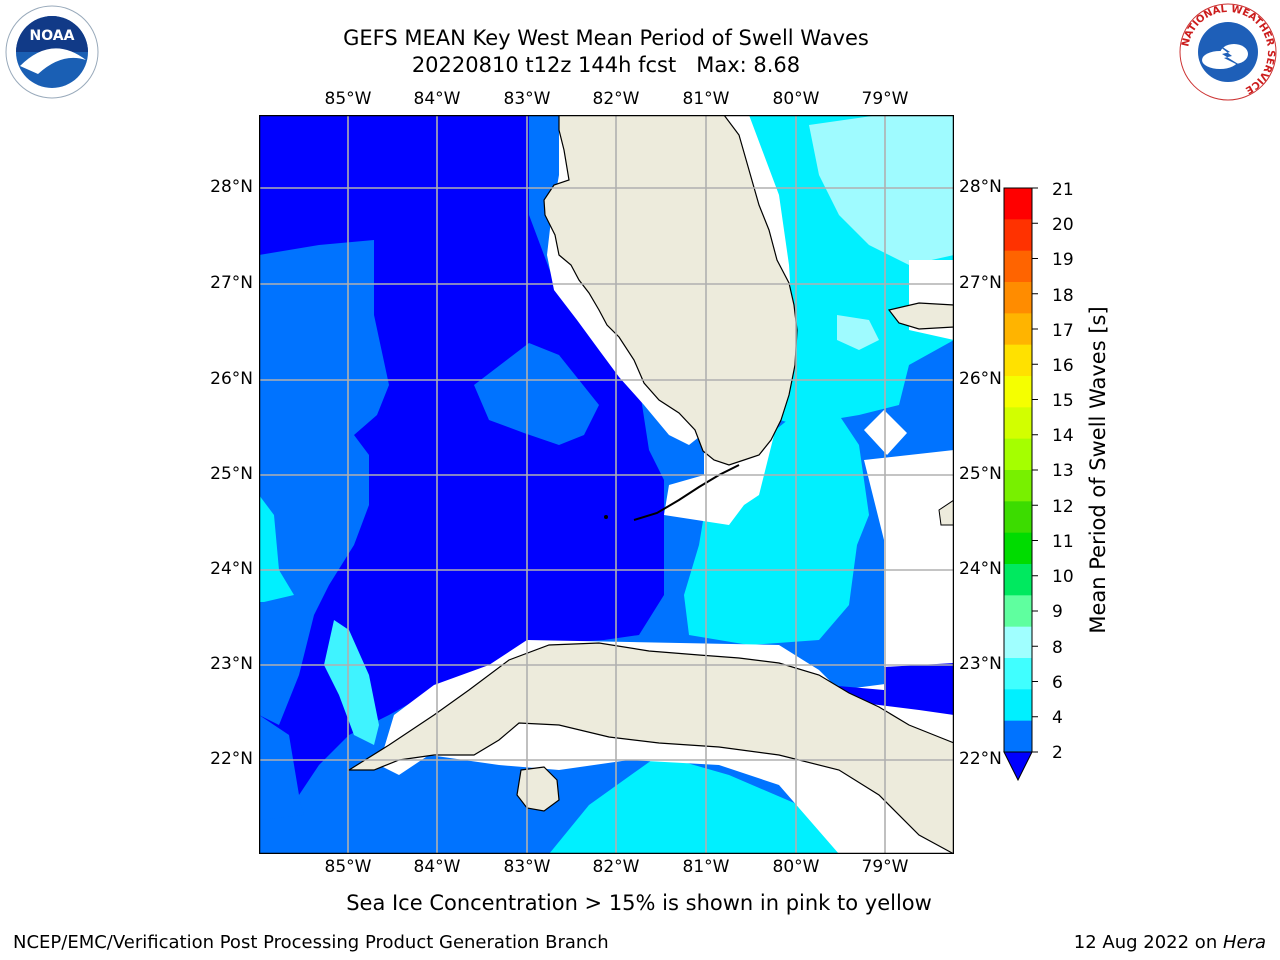  What do you see at coordinates (1098, 470) in the screenshot?
I see `colorbar-label: Mean Period of Swell Waves [s]` at bounding box center [1098, 470].